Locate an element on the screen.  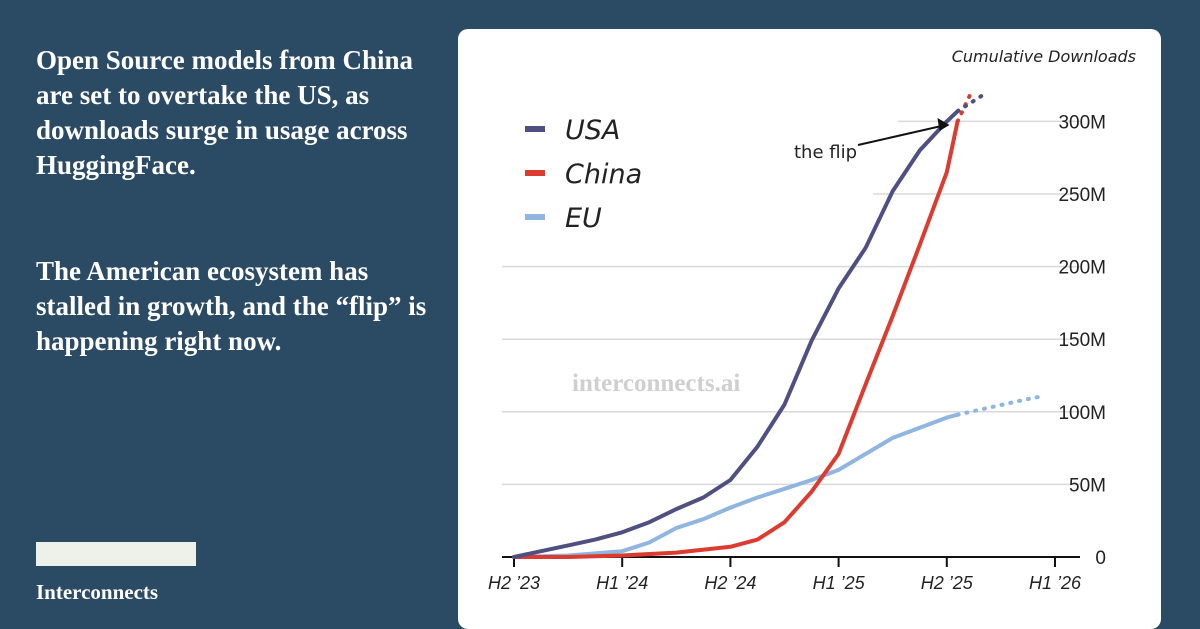
watermark: interconnects.ai is located at coordinates (656, 383).